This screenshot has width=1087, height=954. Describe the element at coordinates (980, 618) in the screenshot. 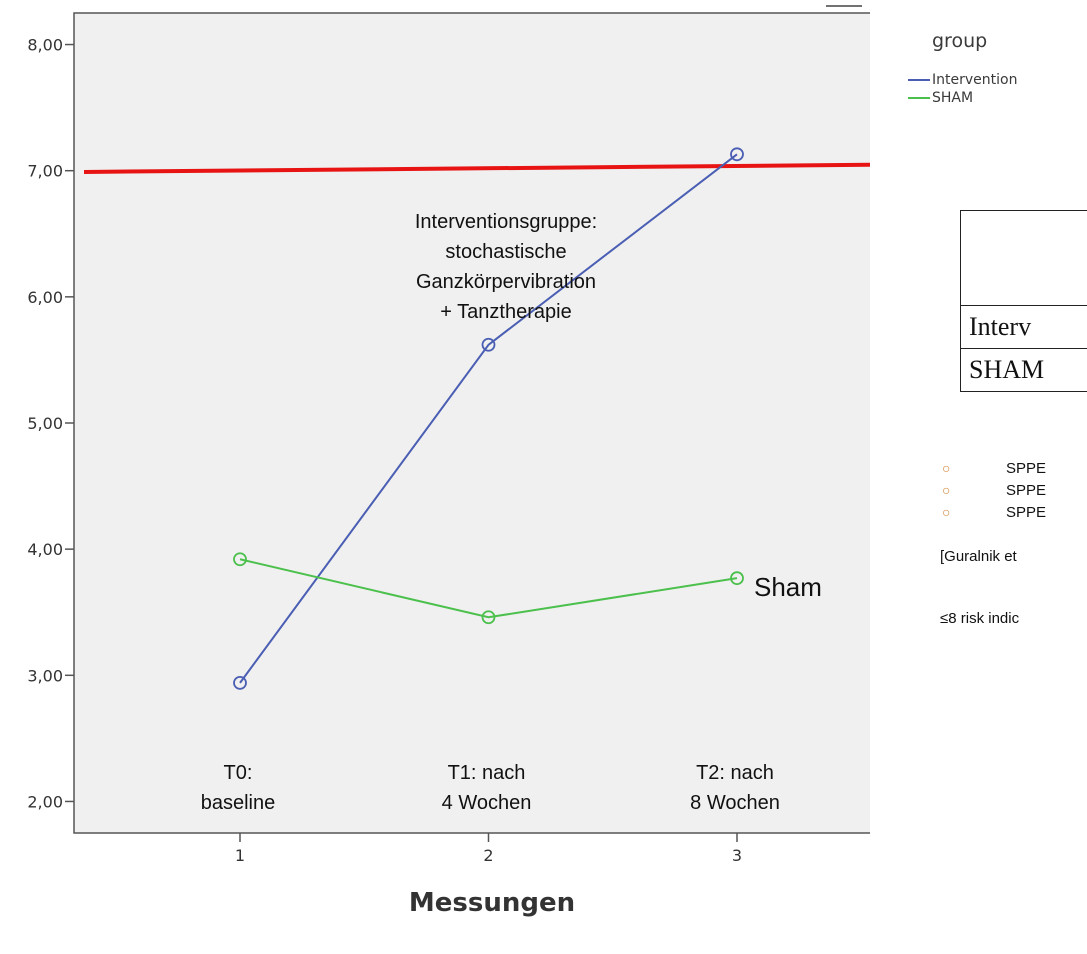

I see `risk-note: ≤8 risk indic` at that location.